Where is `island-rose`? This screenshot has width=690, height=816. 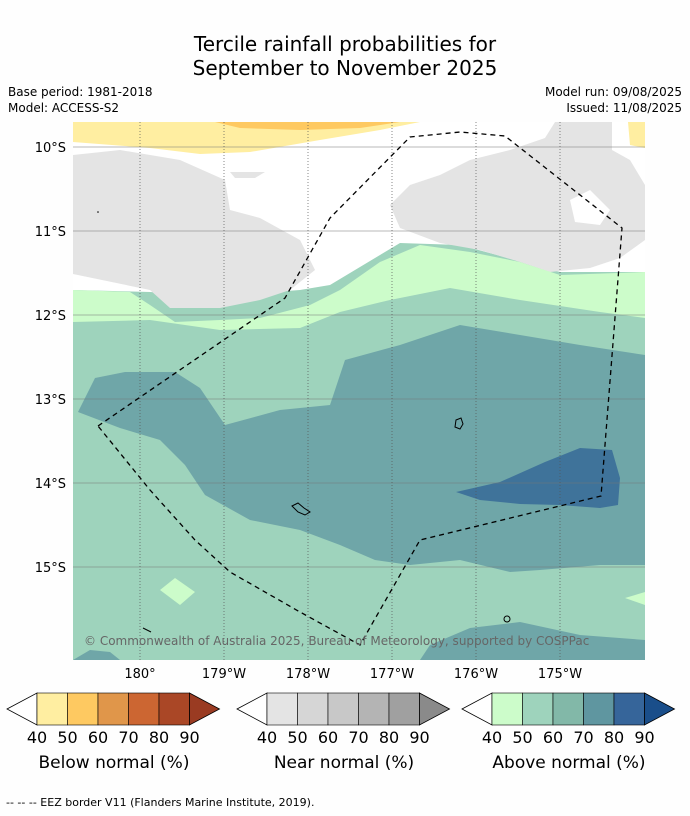
island-rose is located at coordinates (507, 619).